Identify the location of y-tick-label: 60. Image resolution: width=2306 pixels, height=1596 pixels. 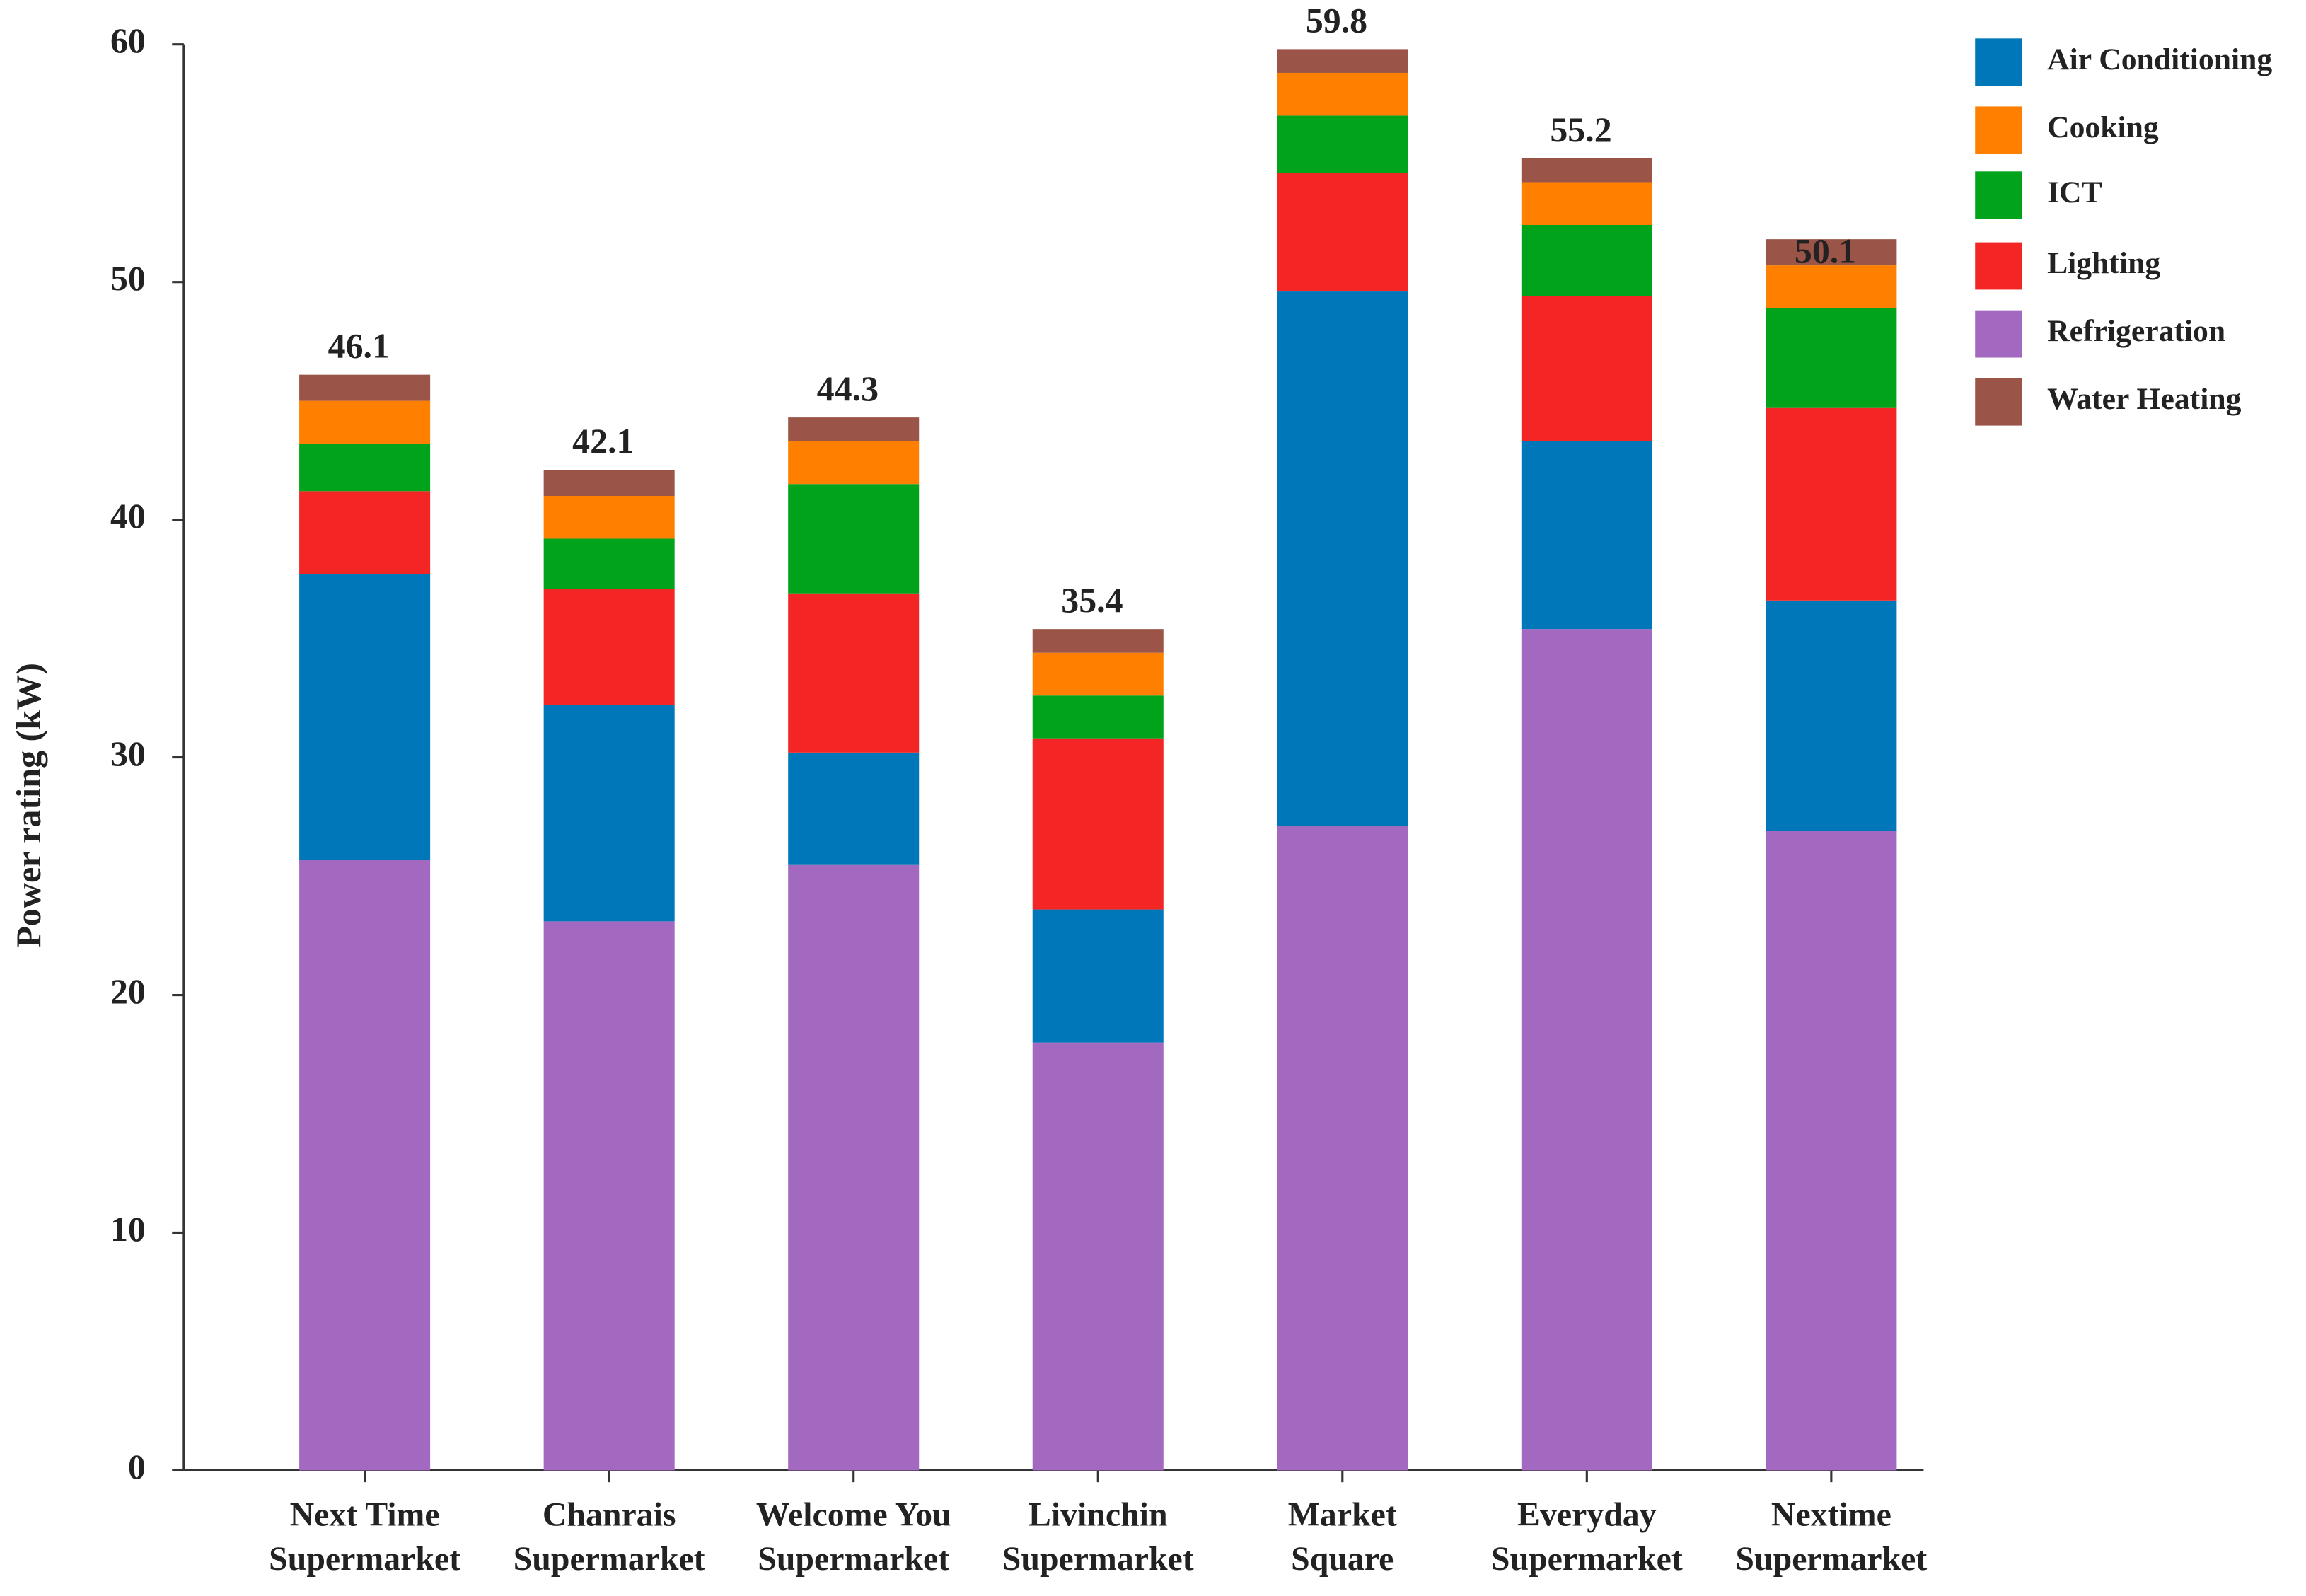
(128, 40).